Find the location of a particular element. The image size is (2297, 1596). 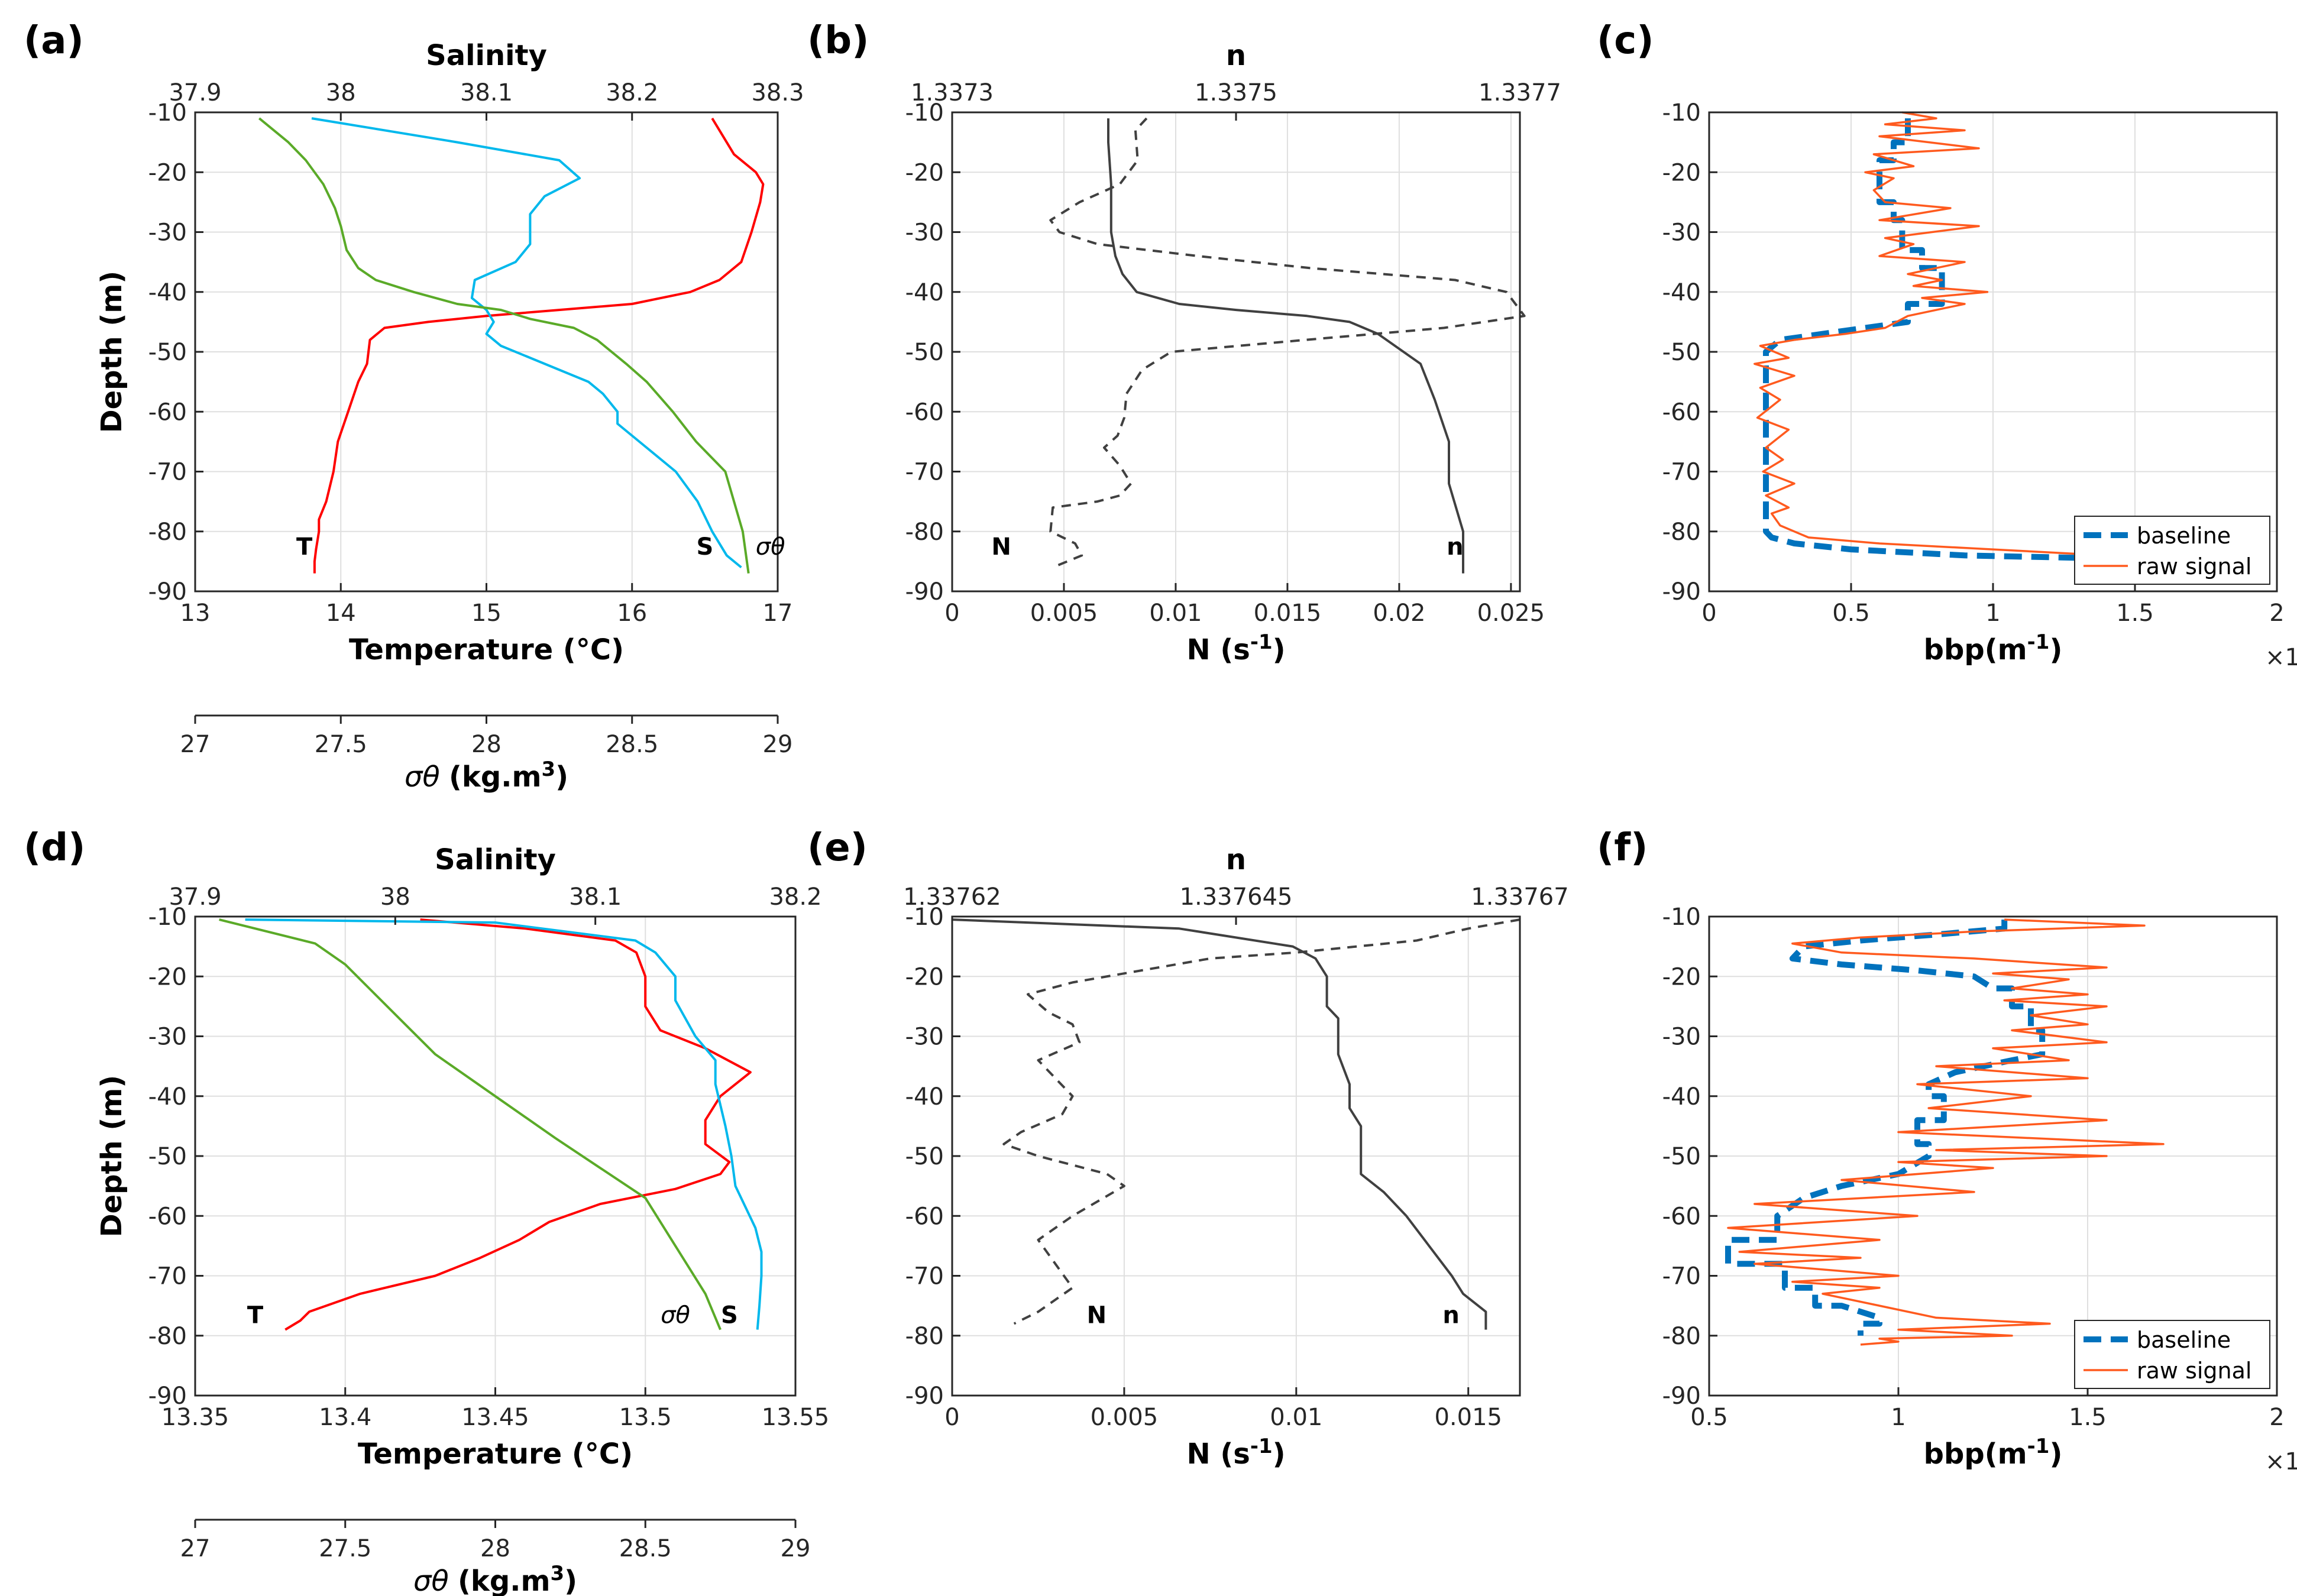

x2-axis-label: Salinity is located at coordinates (486, 55).